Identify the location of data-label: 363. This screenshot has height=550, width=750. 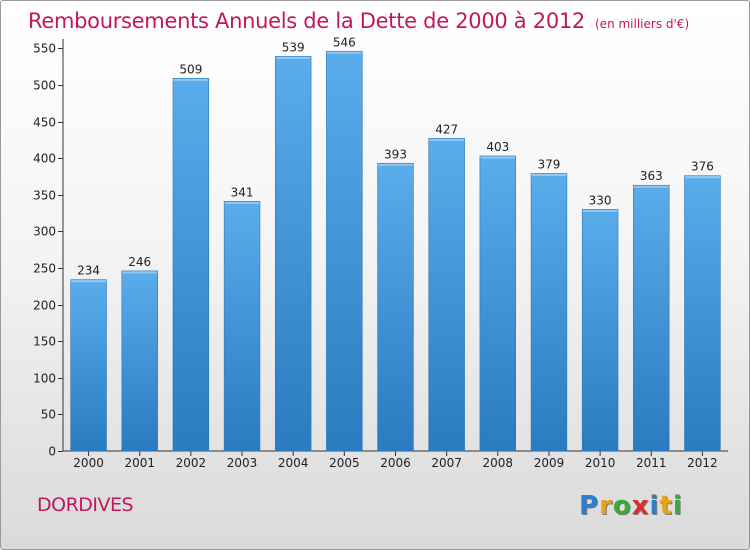
(651, 176).